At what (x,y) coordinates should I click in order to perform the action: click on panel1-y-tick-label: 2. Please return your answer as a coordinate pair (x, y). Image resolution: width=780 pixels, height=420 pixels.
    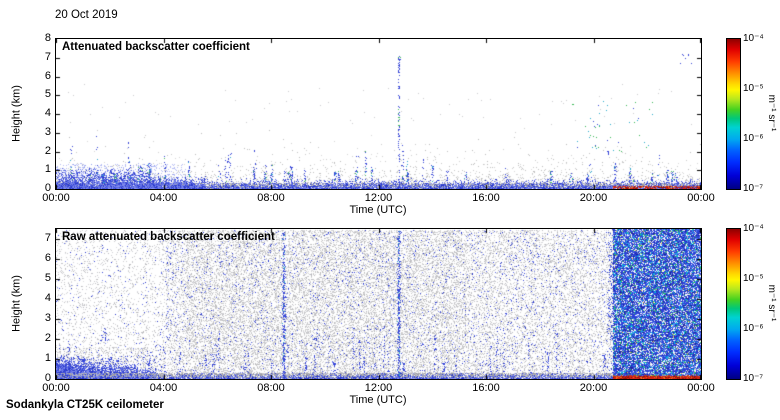
    Looking at the image, I should click on (47, 150).